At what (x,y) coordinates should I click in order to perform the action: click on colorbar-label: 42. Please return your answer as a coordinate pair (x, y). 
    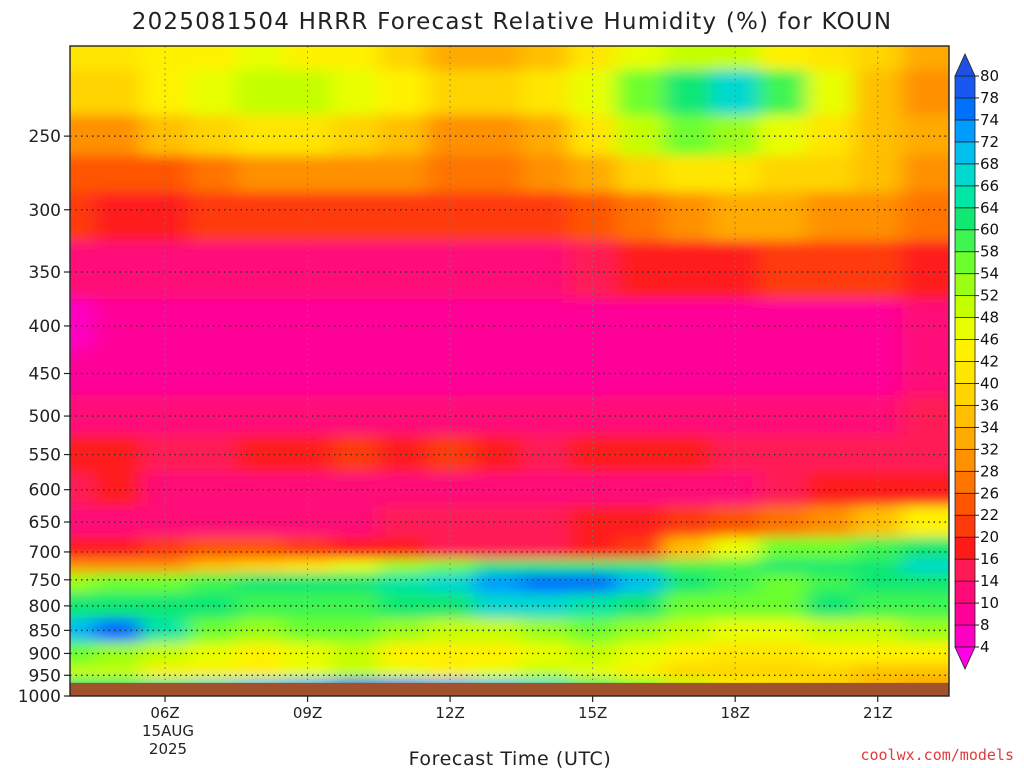
    Looking at the image, I should click on (989, 362).